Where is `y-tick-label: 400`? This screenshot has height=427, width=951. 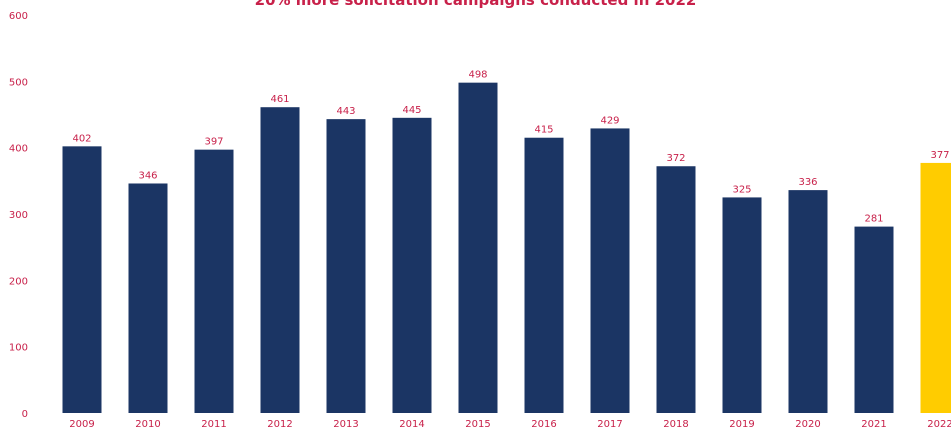
y-tick-label: 400 is located at coordinates (18, 149).